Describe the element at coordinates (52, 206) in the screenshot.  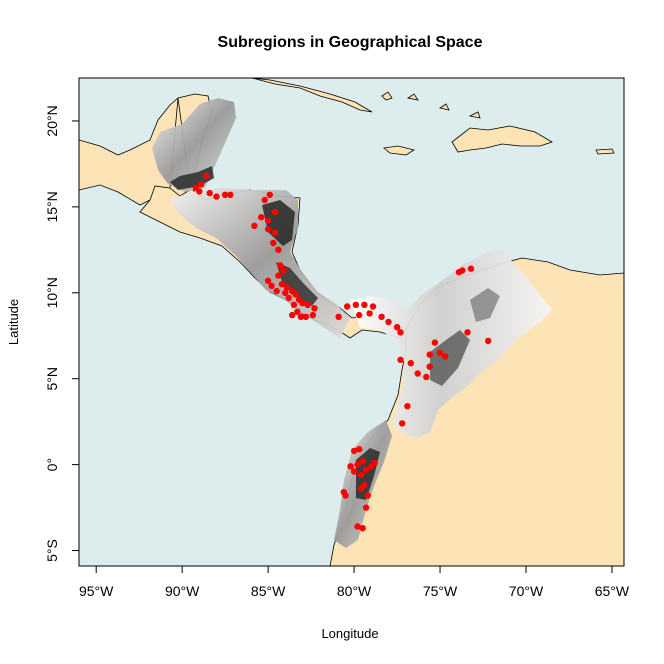
I see `y-tick-label: 15°N` at that location.